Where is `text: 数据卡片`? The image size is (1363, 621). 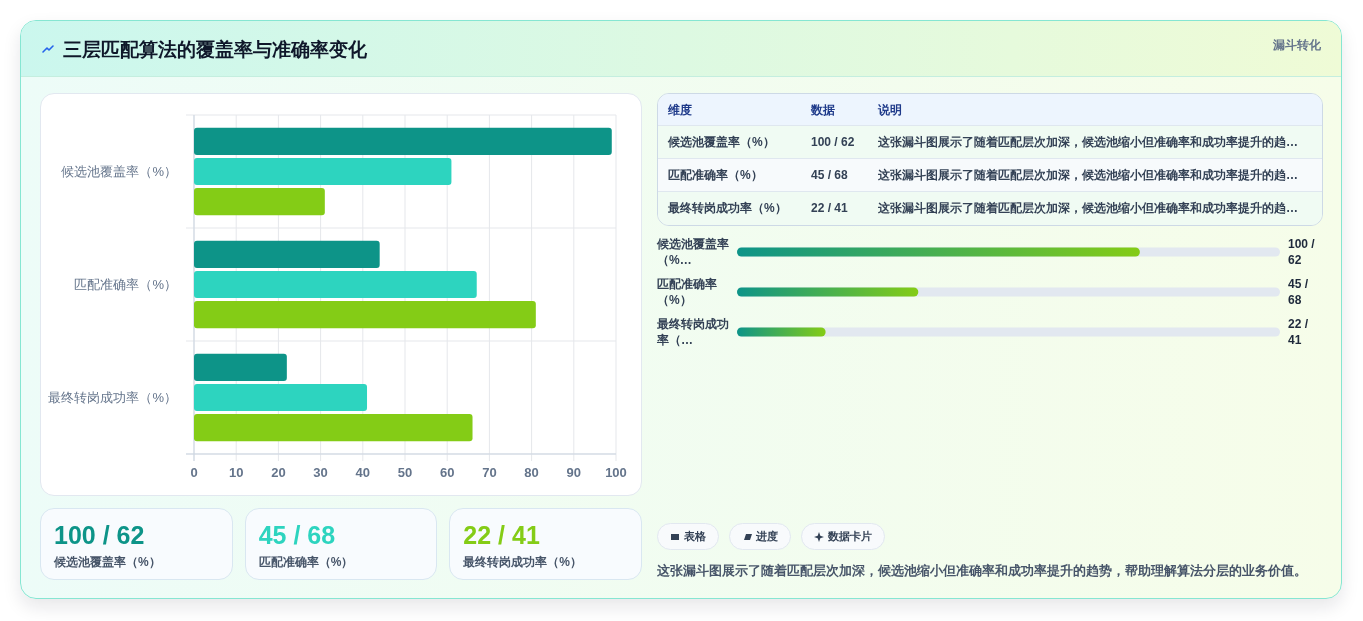 text: 数据卡片 is located at coordinates (850, 536).